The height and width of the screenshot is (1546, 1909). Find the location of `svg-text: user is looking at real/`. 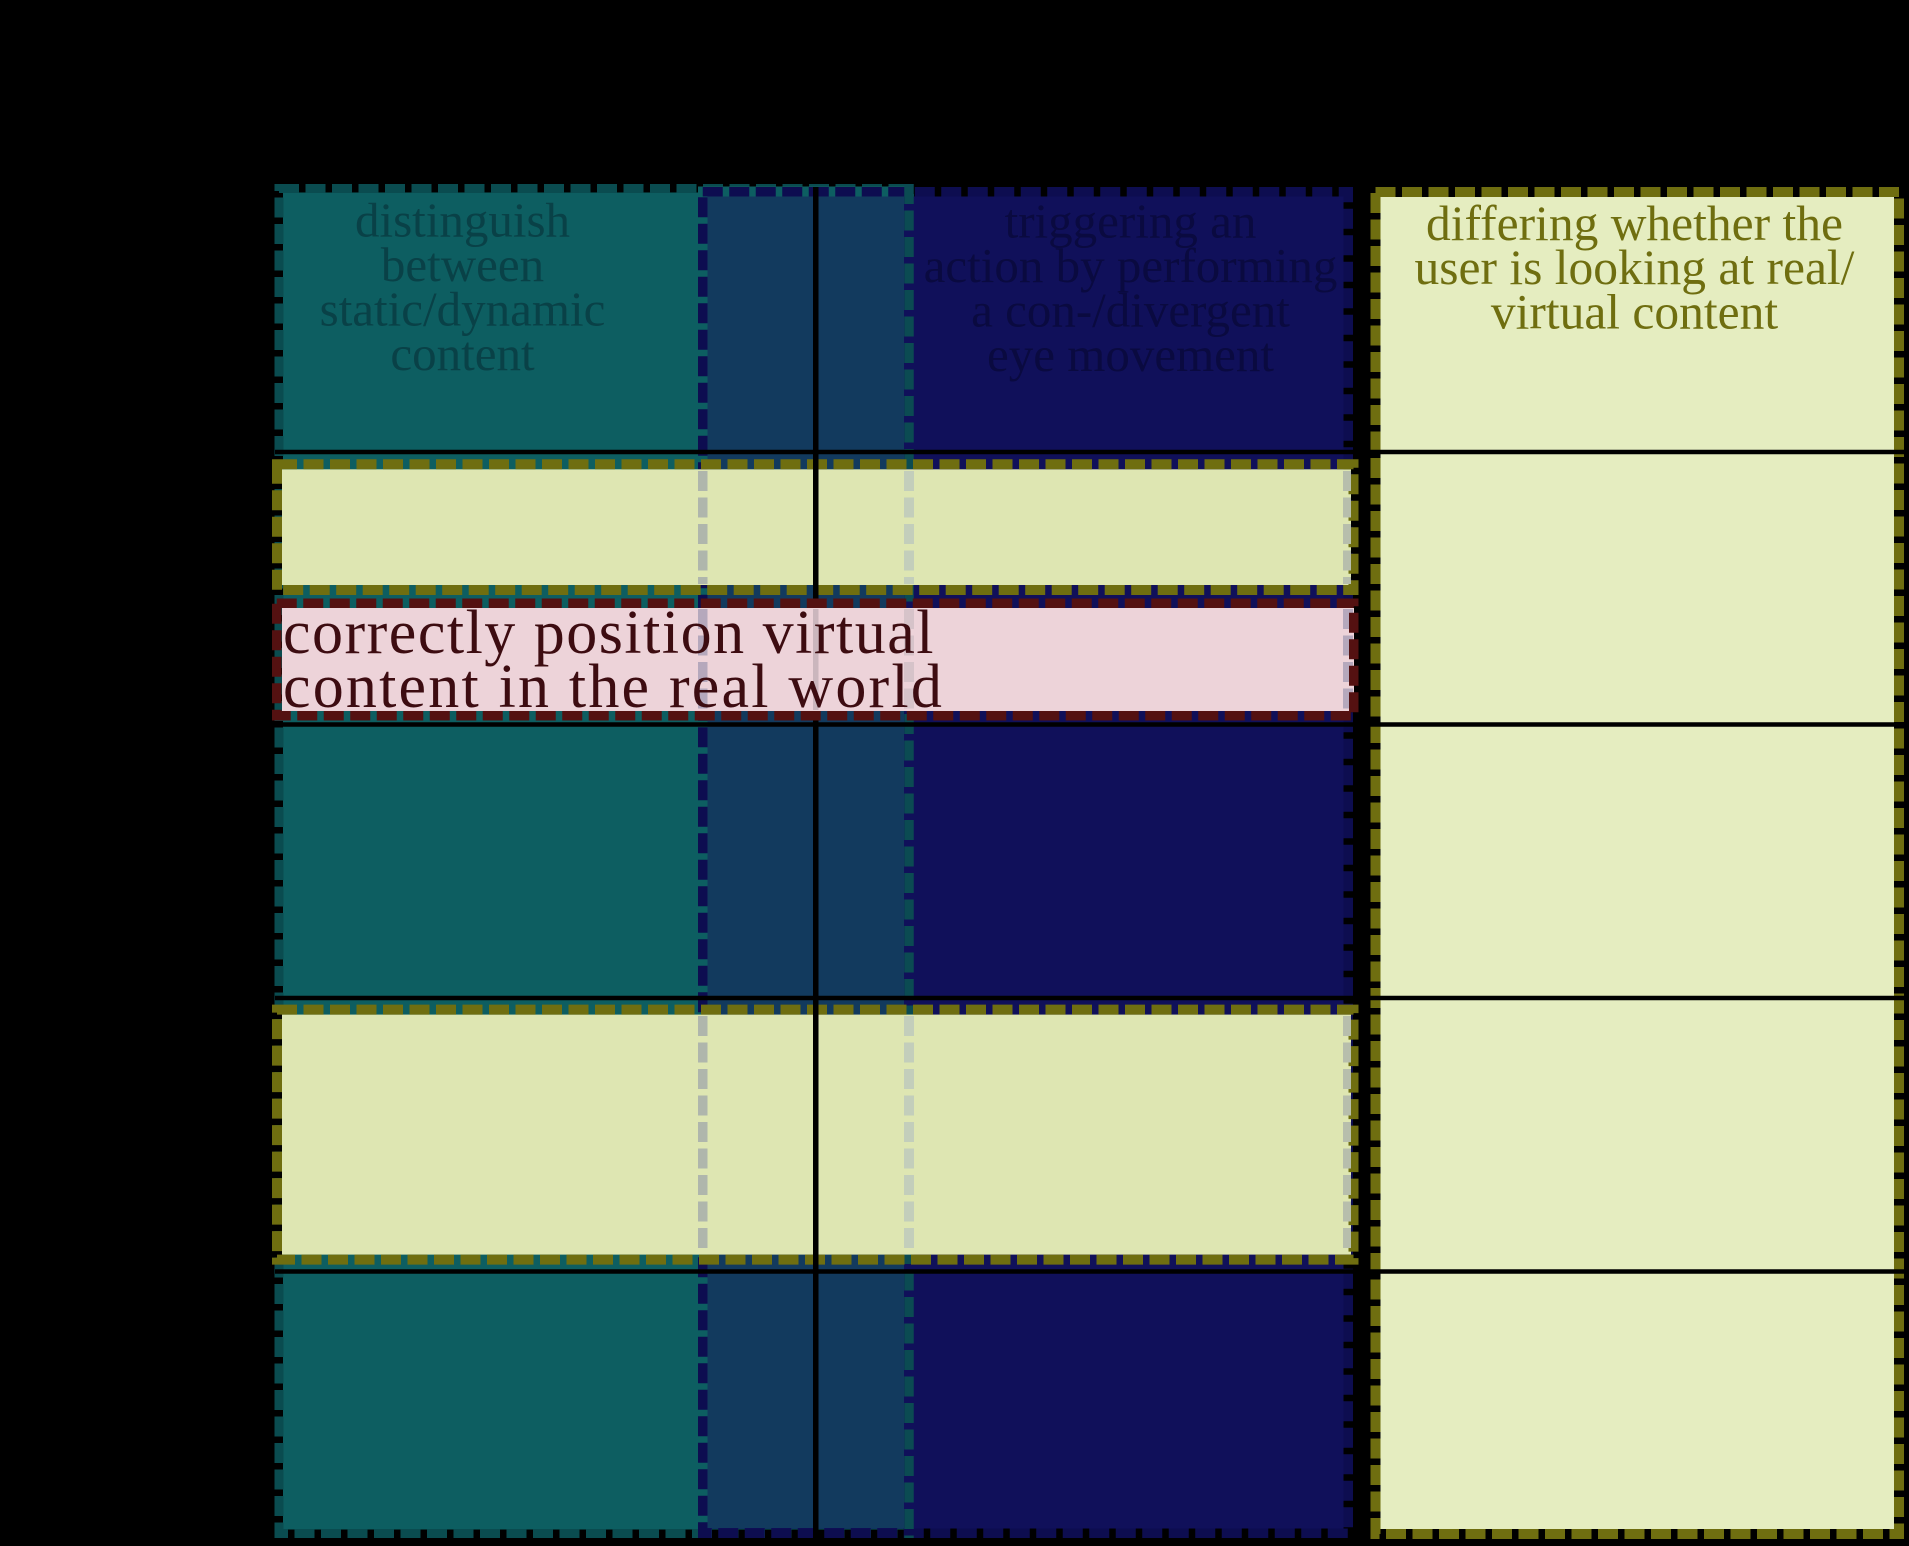

svg-text: user is looking at real/ is located at coordinates (1635, 267).